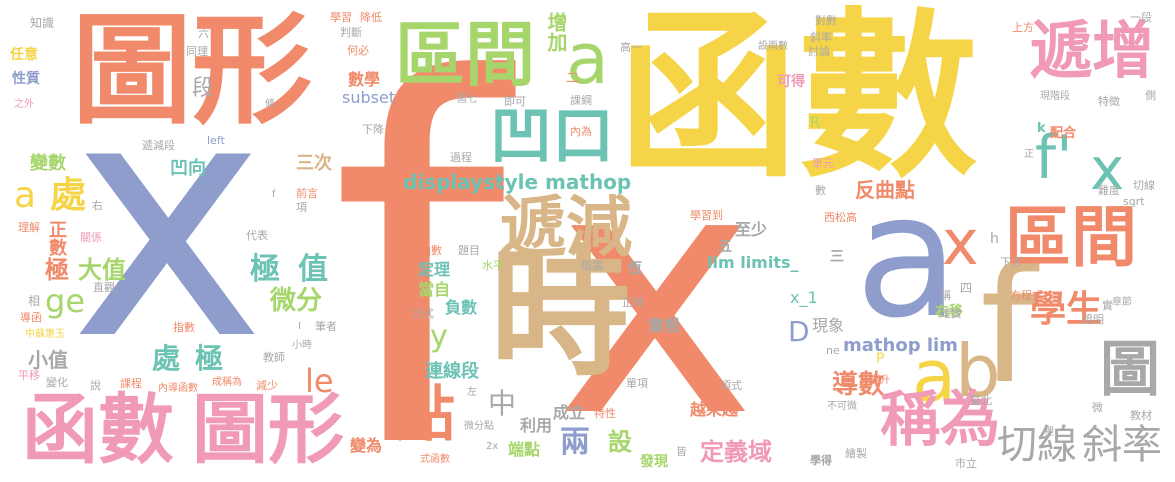  I want to click on word: I, so click(299, 326).